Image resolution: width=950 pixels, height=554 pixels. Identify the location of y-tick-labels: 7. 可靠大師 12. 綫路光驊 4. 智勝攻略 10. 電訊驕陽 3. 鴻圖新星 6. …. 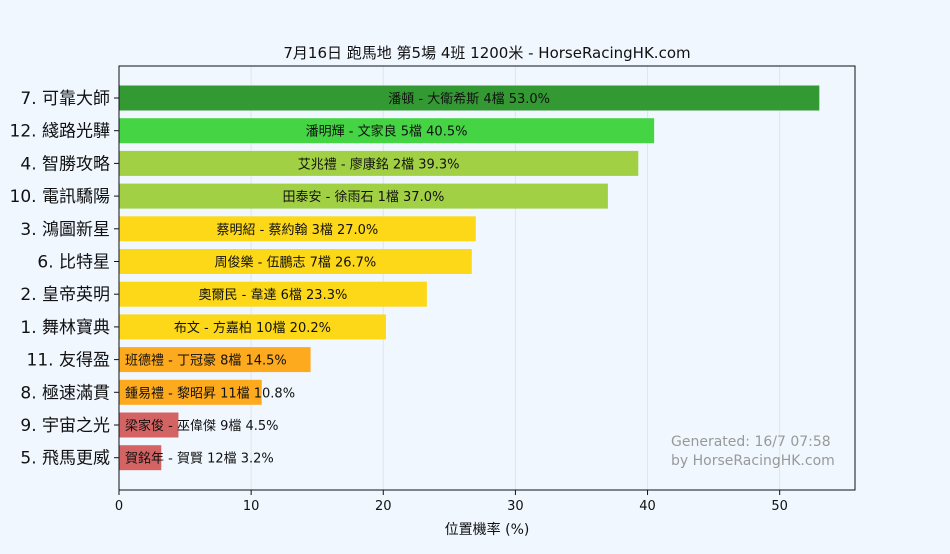
(64, 279).